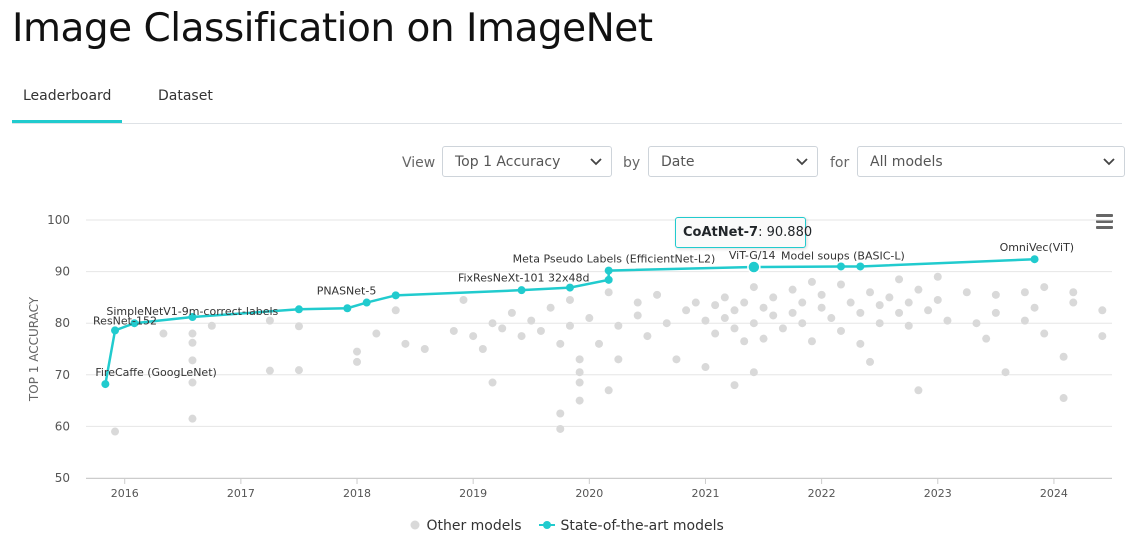 The image size is (1133, 546). What do you see at coordinates (192, 311) in the screenshot?
I see `sota-point-label: SimpleNetV1-9m-correct-labels` at bounding box center [192, 311].